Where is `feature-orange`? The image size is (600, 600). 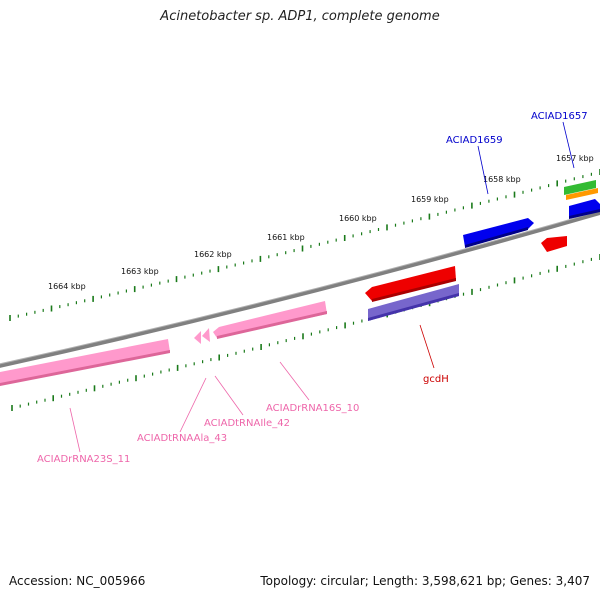
feature-orange is located at coordinates (582, 194).